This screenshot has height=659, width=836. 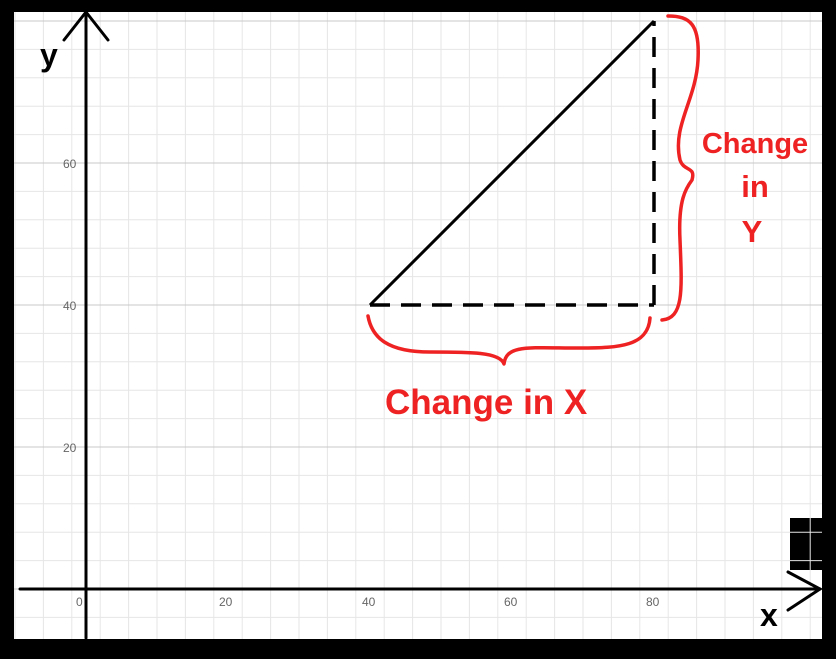 I want to click on change-in-y-label-line3: Y, so click(x=752, y=231).